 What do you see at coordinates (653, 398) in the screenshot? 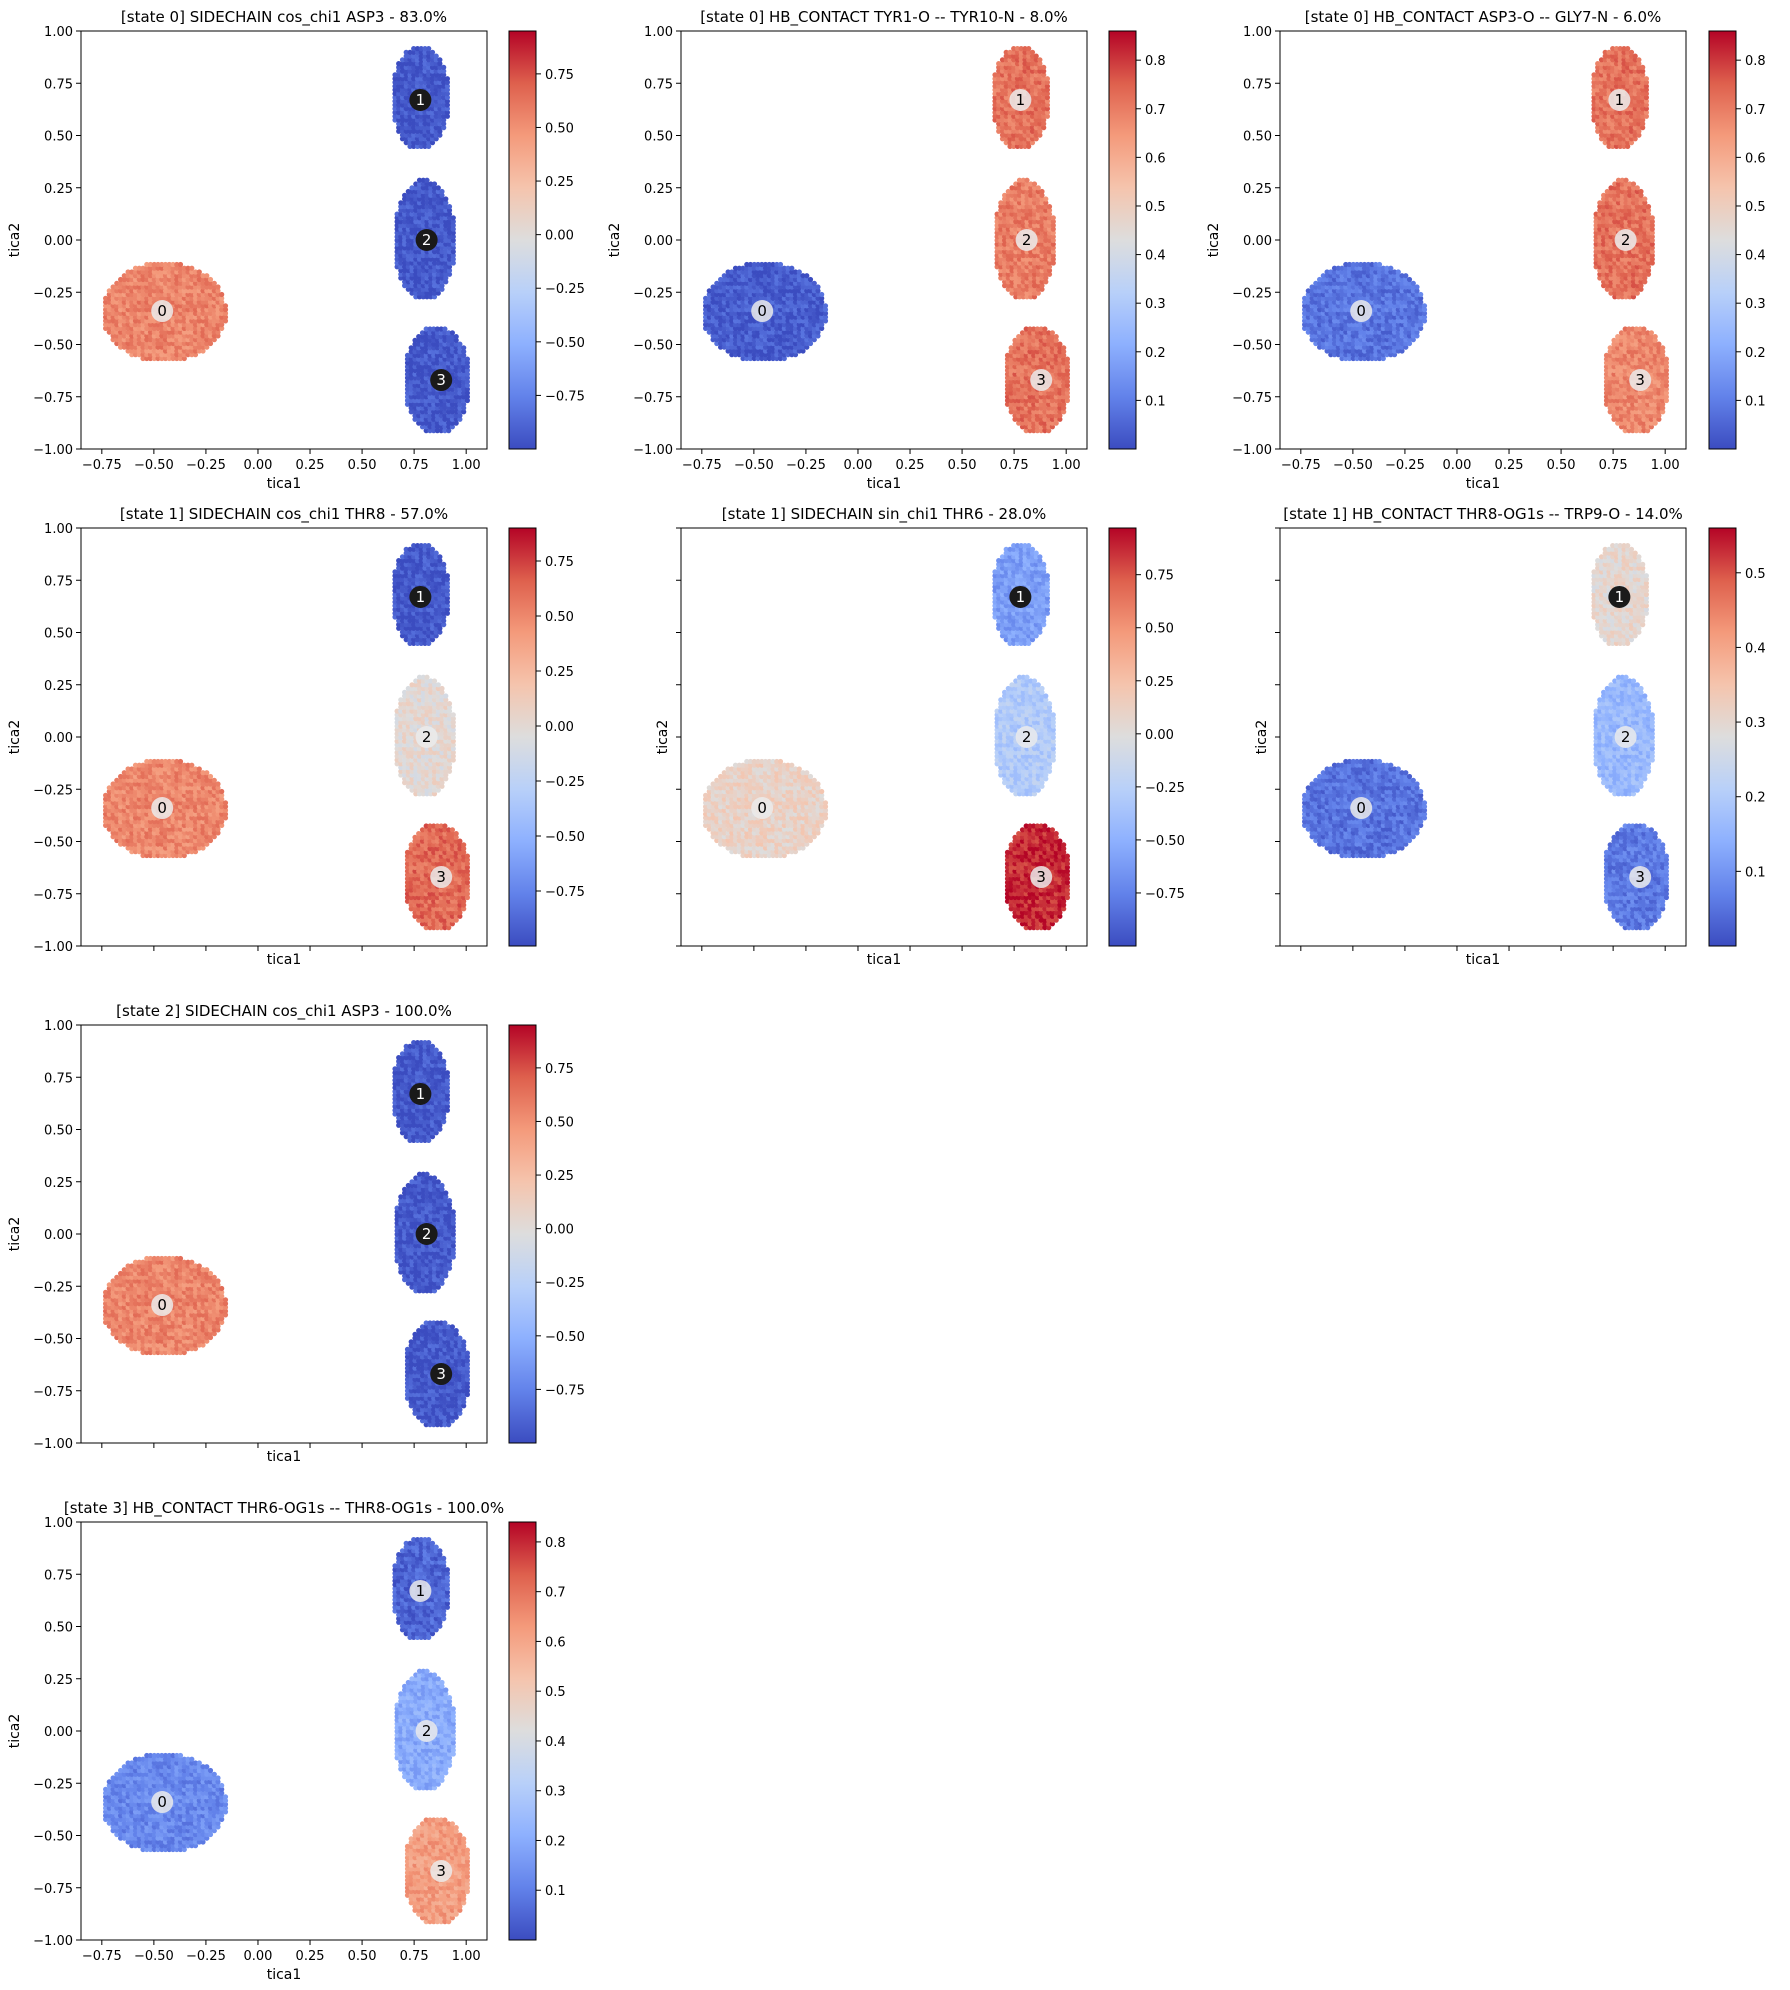
I see `y-tick-label: −0.75` at bounding box center [653, 398].